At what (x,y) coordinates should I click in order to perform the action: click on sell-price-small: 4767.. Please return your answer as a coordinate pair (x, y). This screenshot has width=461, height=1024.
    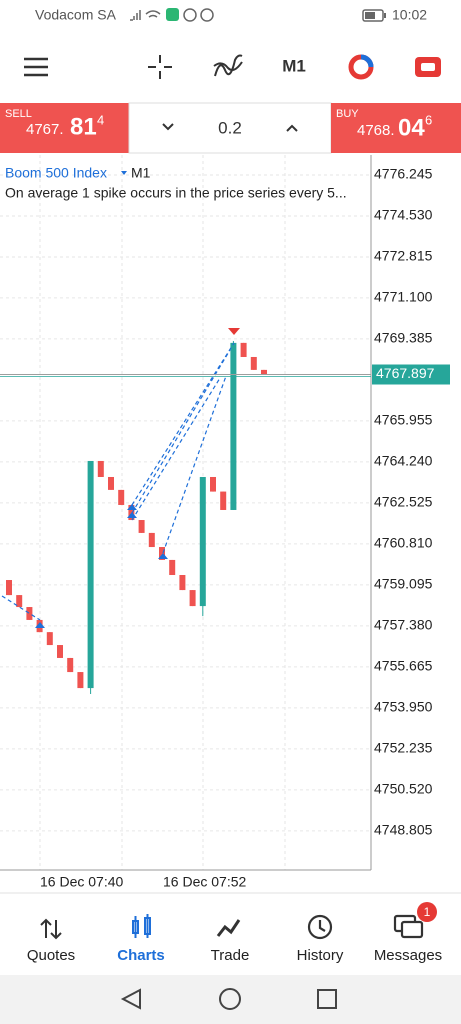
    Looking at the image, I should click on (45, 129).